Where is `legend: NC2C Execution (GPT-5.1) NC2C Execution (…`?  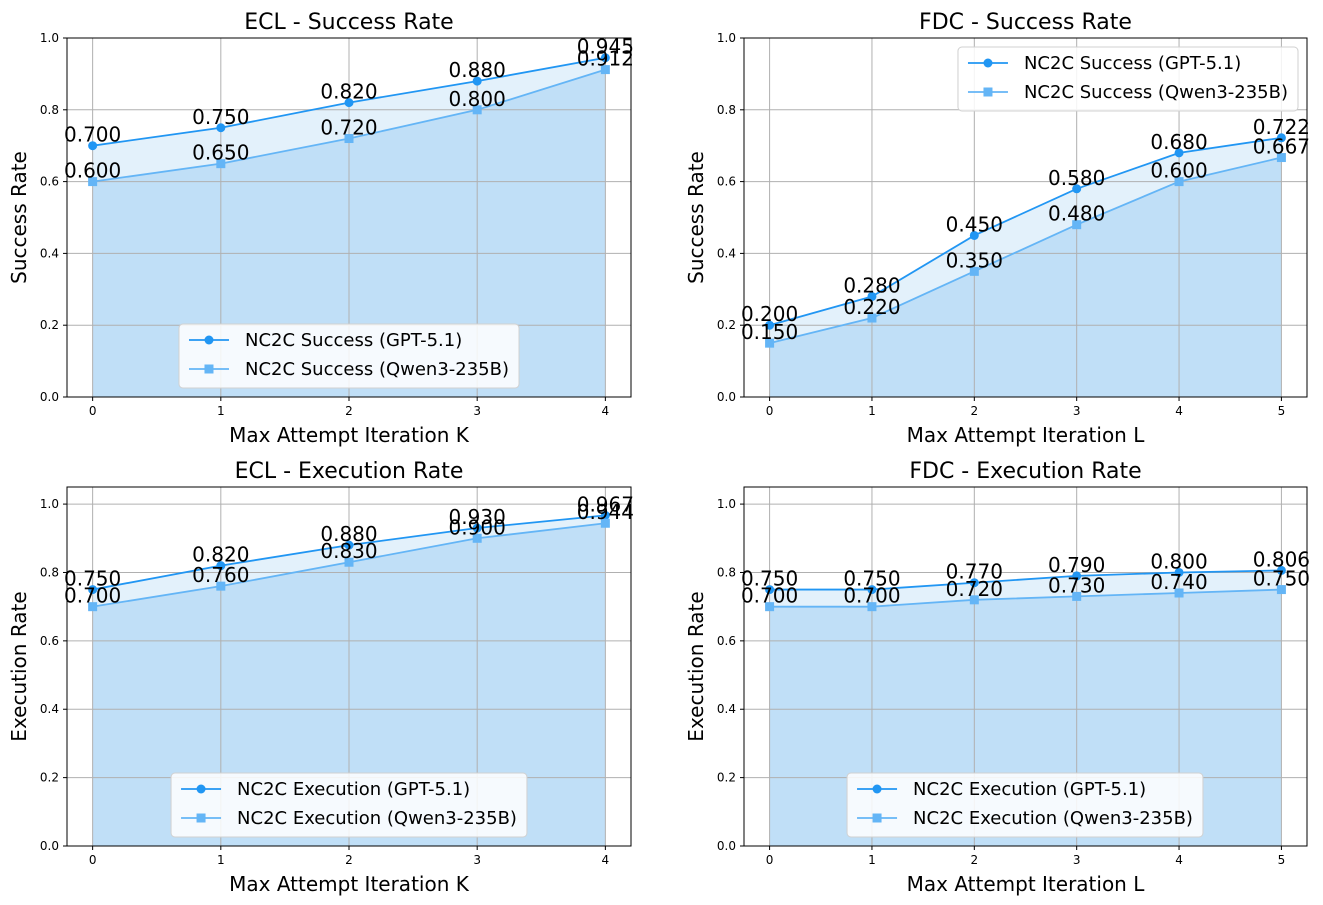 legend: NC2C Execution (GPT-5.1) NC2C Execution (… is located at coordinates (1025, 805).